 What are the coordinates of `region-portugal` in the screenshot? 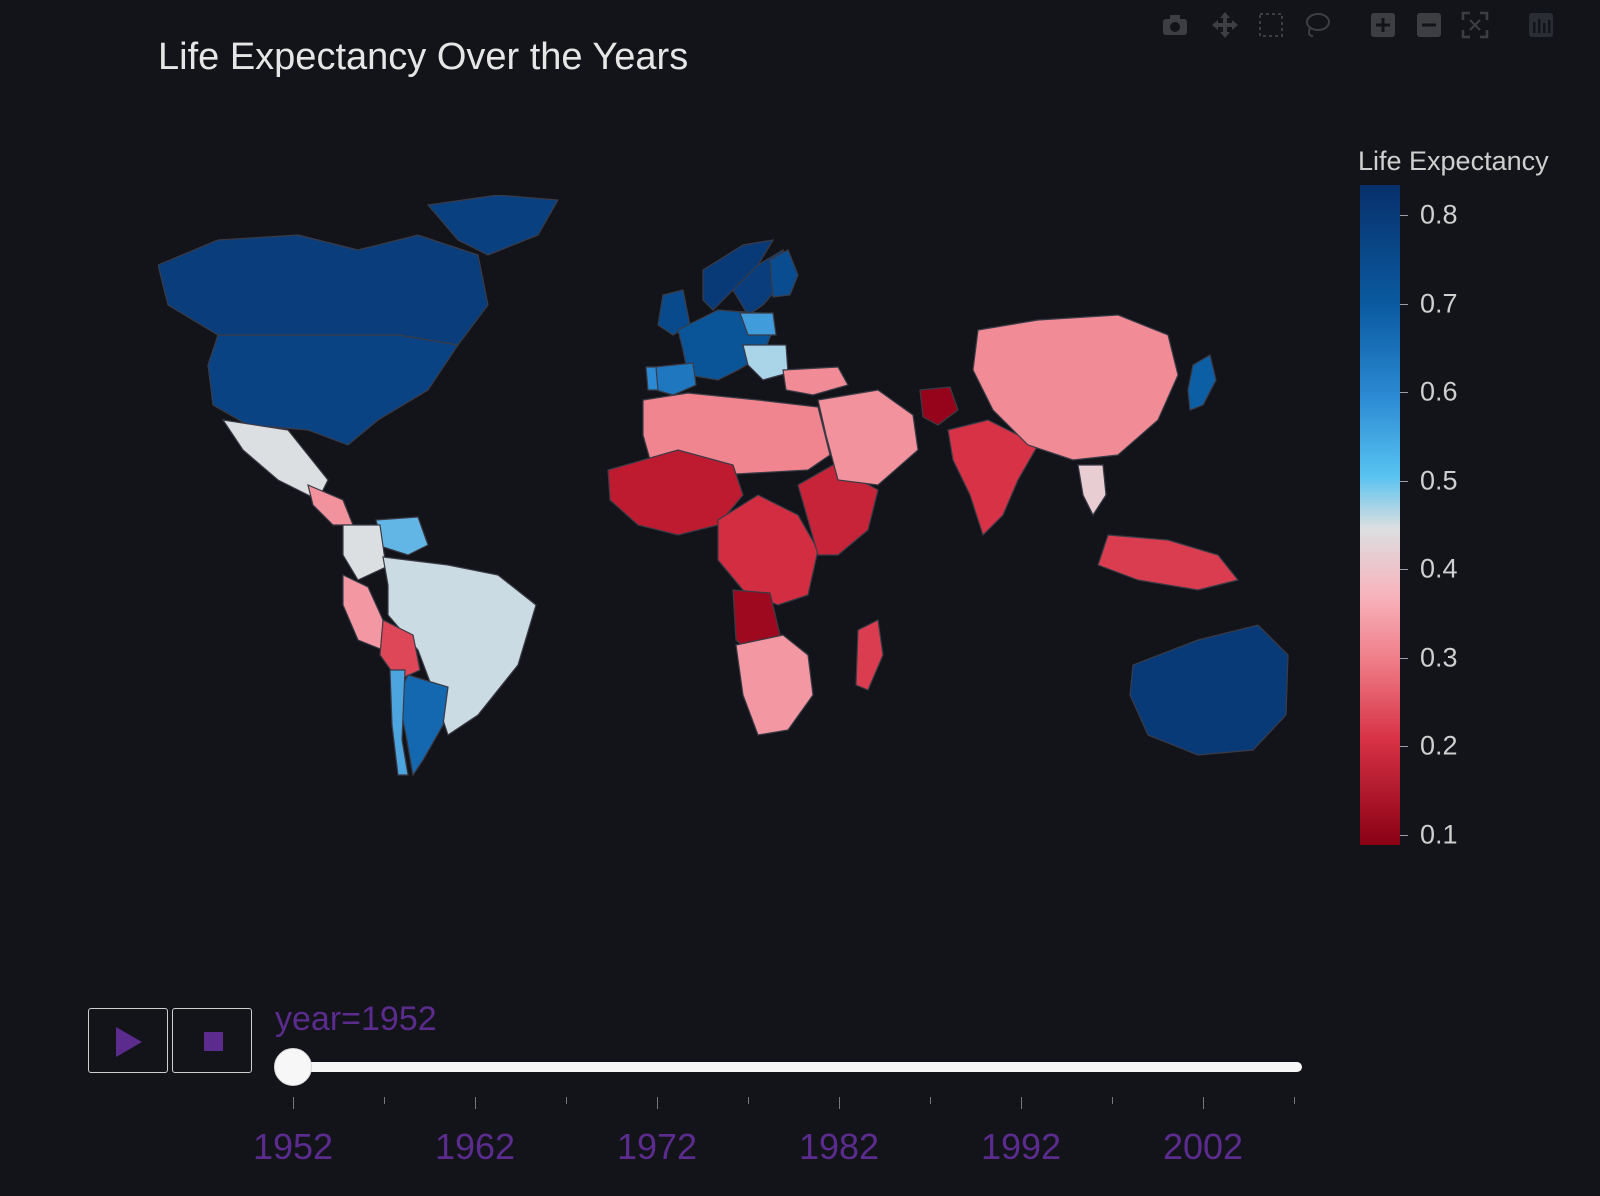 It's located at (652, 378).